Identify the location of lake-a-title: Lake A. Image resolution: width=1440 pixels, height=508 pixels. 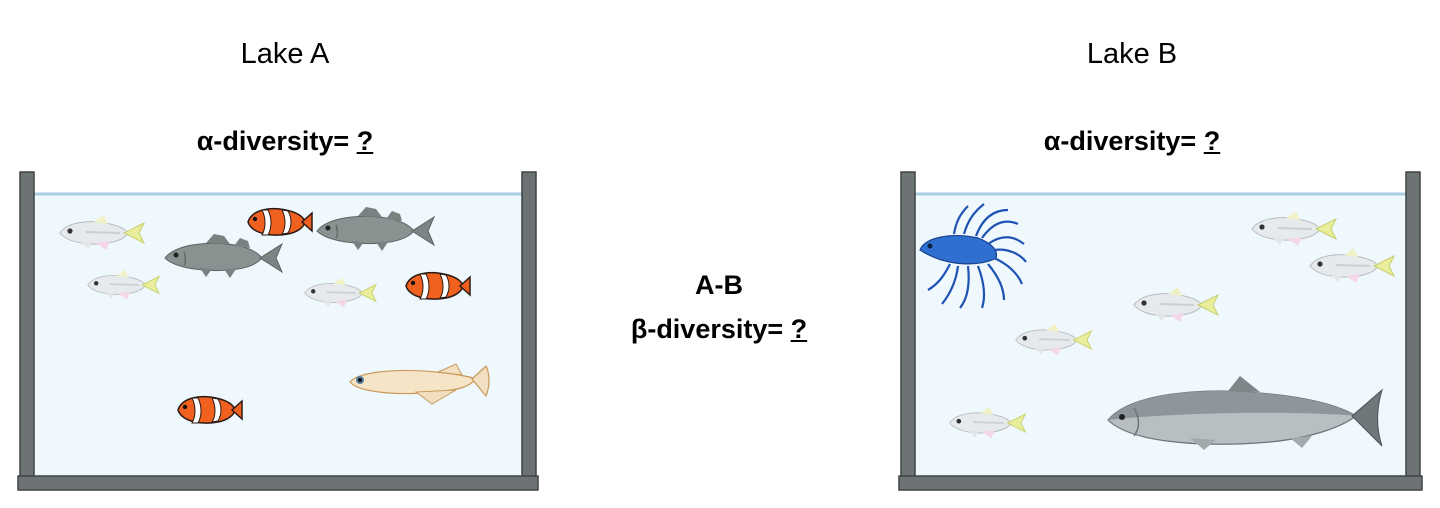
(285, 54).